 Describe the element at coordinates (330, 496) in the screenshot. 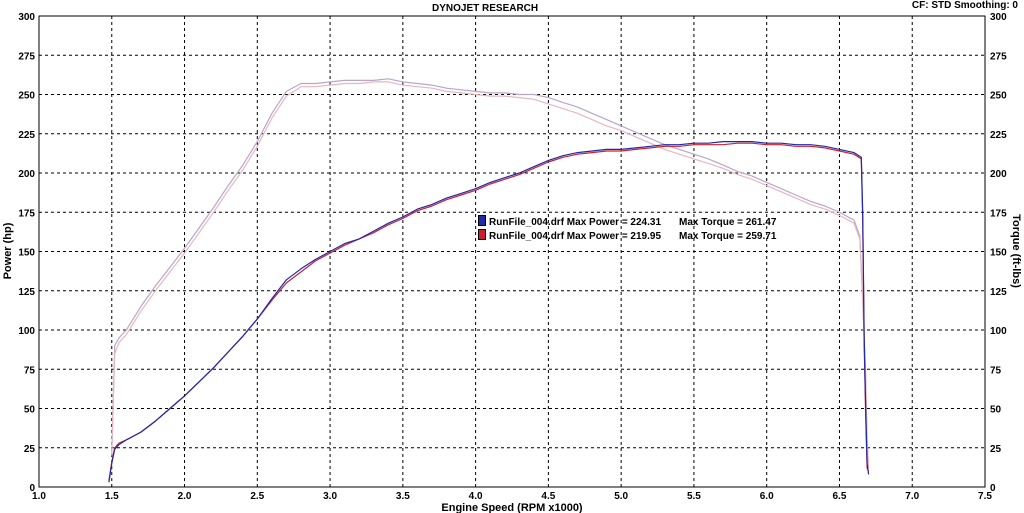

I see `x-tick-label: 3.0` at that location.